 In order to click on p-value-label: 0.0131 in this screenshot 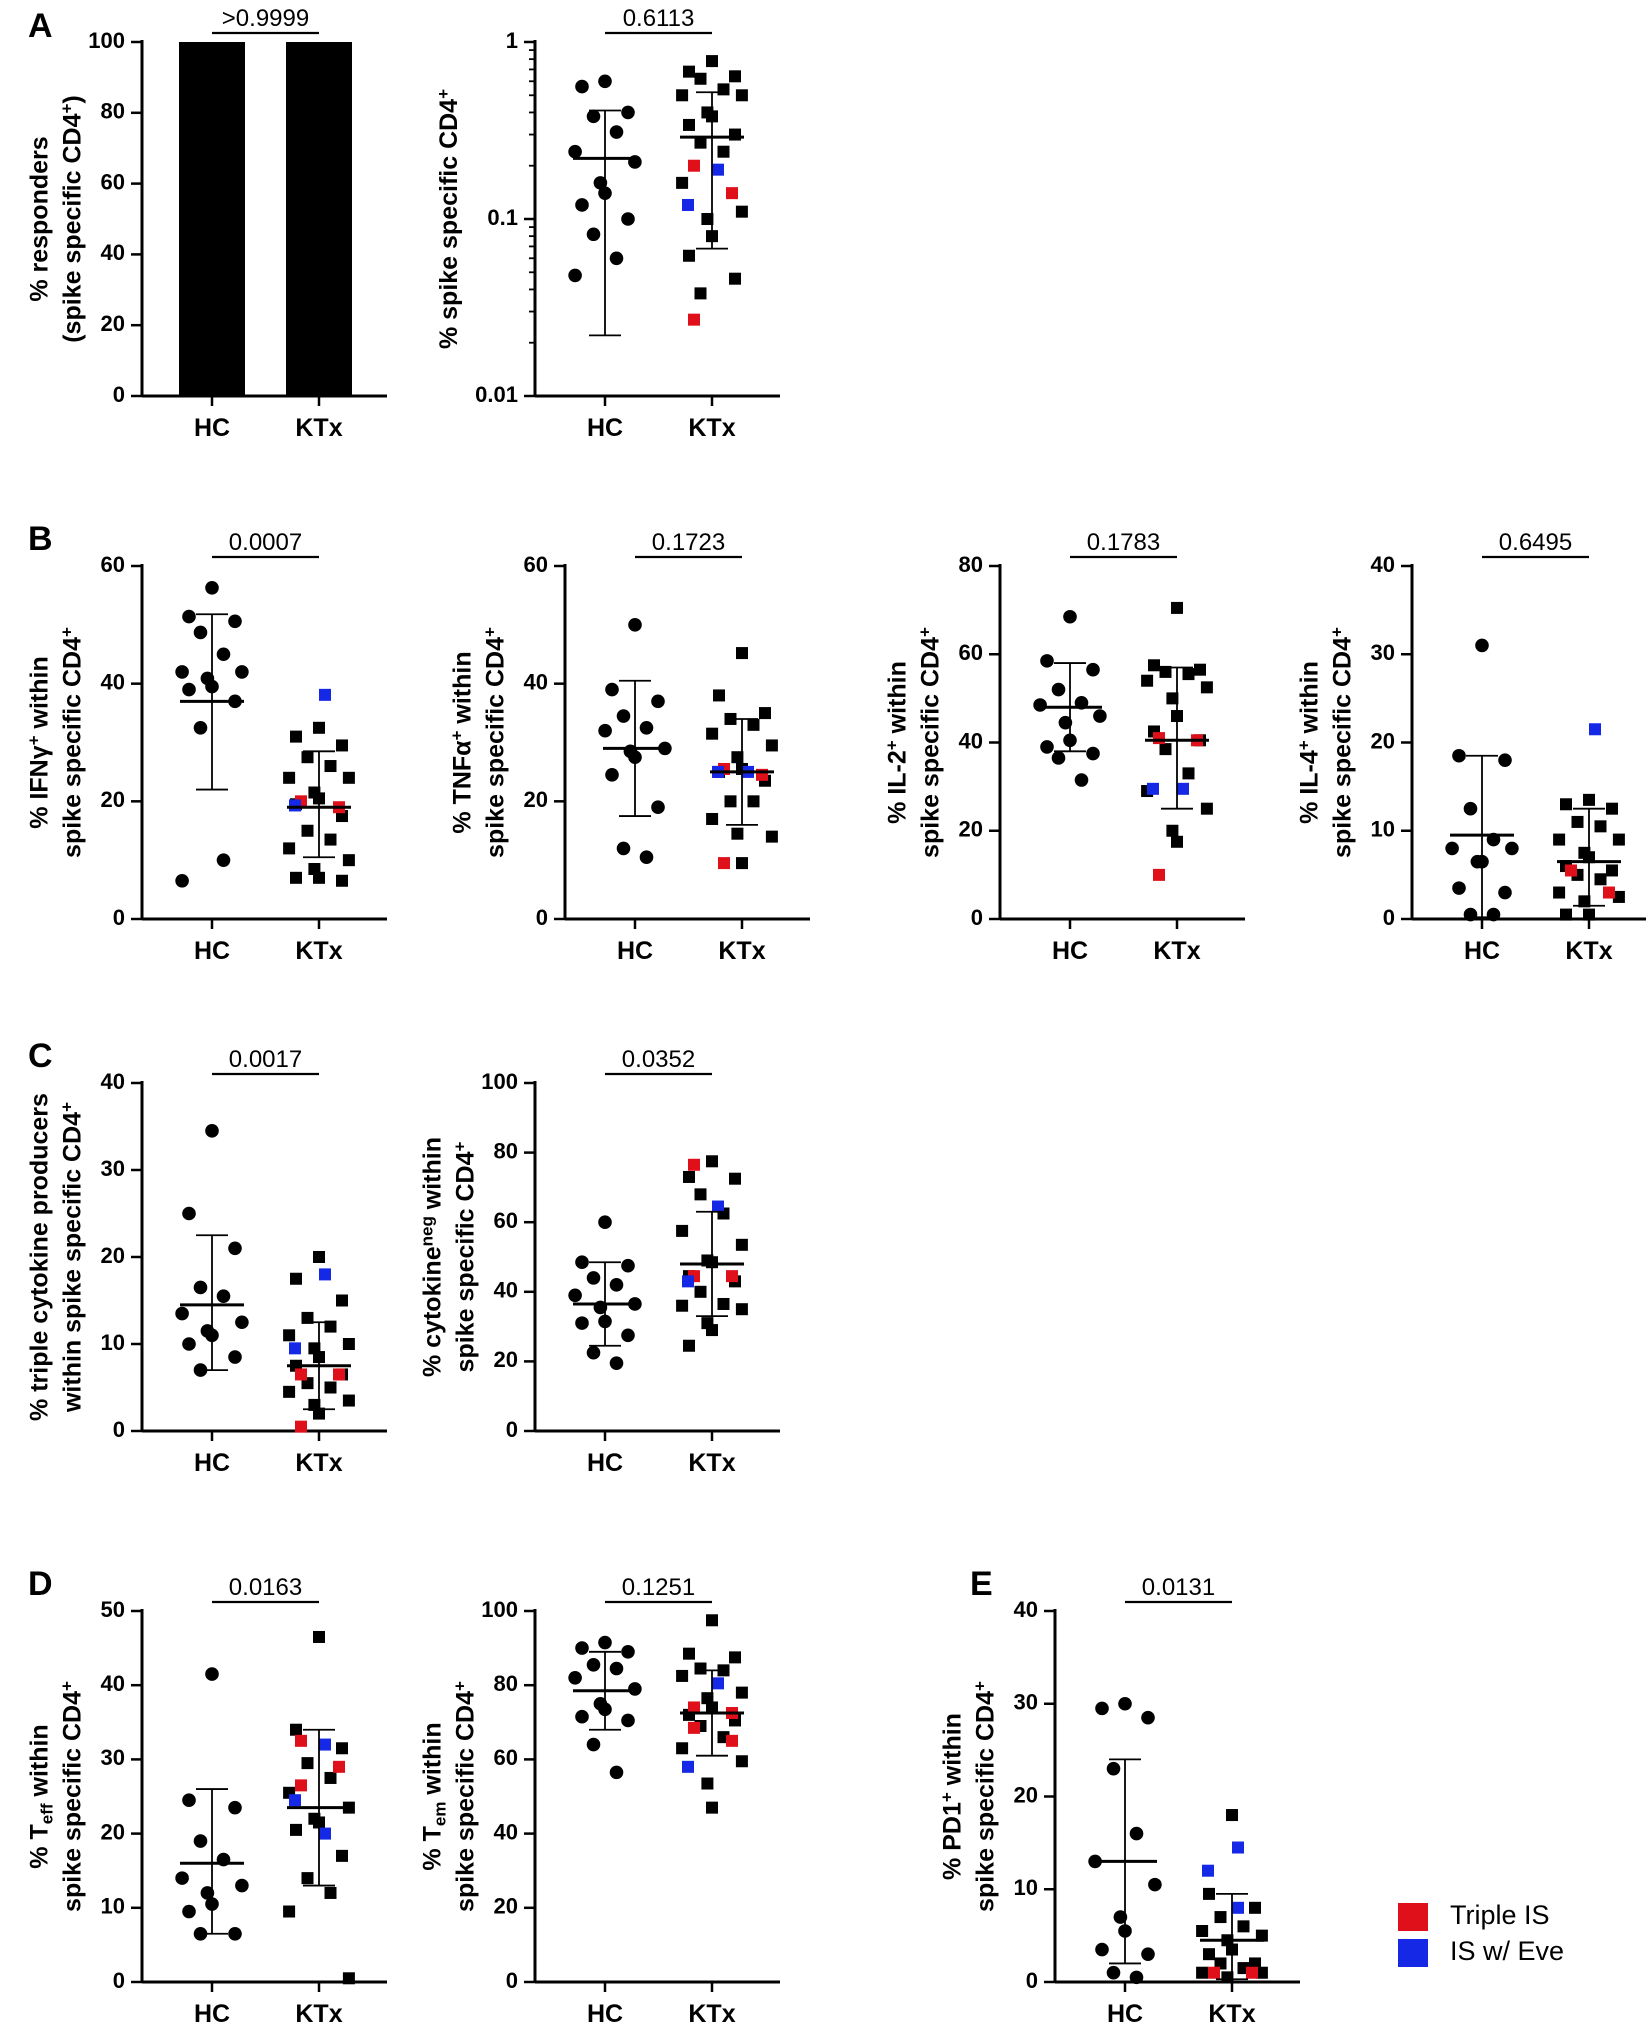, I will do `click(1178, 1587)`.